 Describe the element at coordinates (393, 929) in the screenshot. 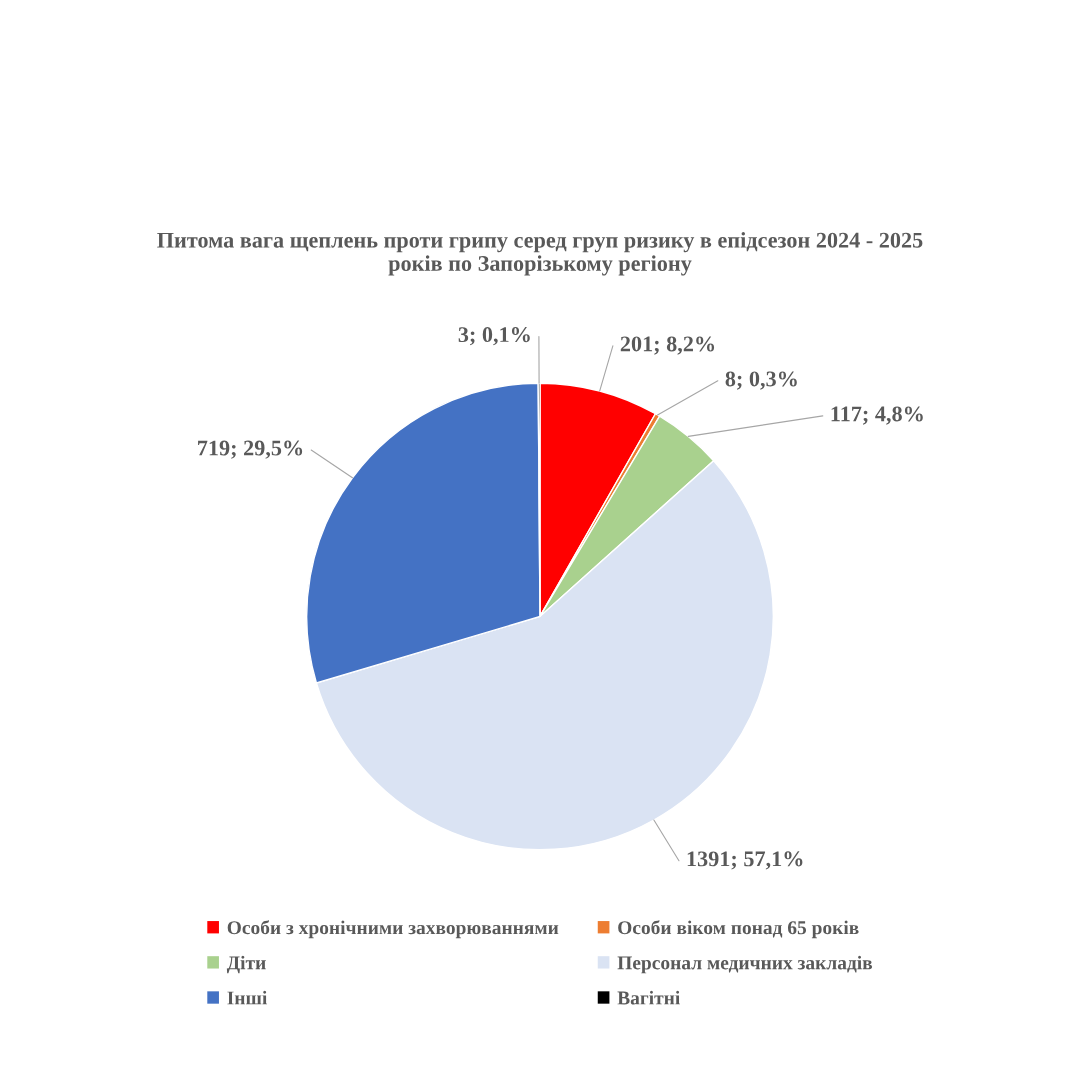

I see `legend-label: Особи з хронічними захворюваннями` at that location.